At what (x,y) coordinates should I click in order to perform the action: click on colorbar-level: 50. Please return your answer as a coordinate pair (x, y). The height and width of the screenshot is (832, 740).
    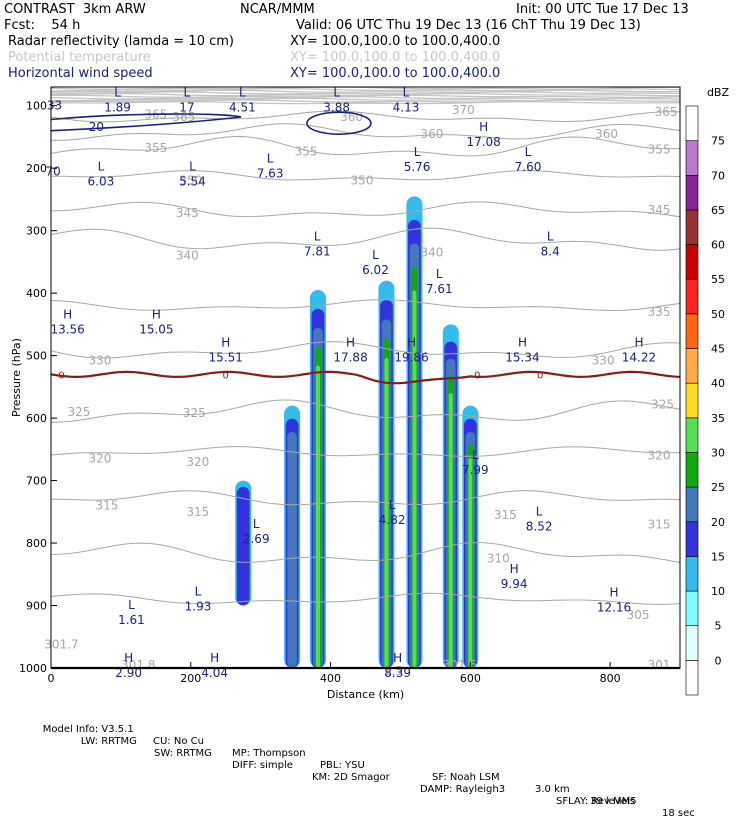
    Looking at the image, I should click on (718, 314).